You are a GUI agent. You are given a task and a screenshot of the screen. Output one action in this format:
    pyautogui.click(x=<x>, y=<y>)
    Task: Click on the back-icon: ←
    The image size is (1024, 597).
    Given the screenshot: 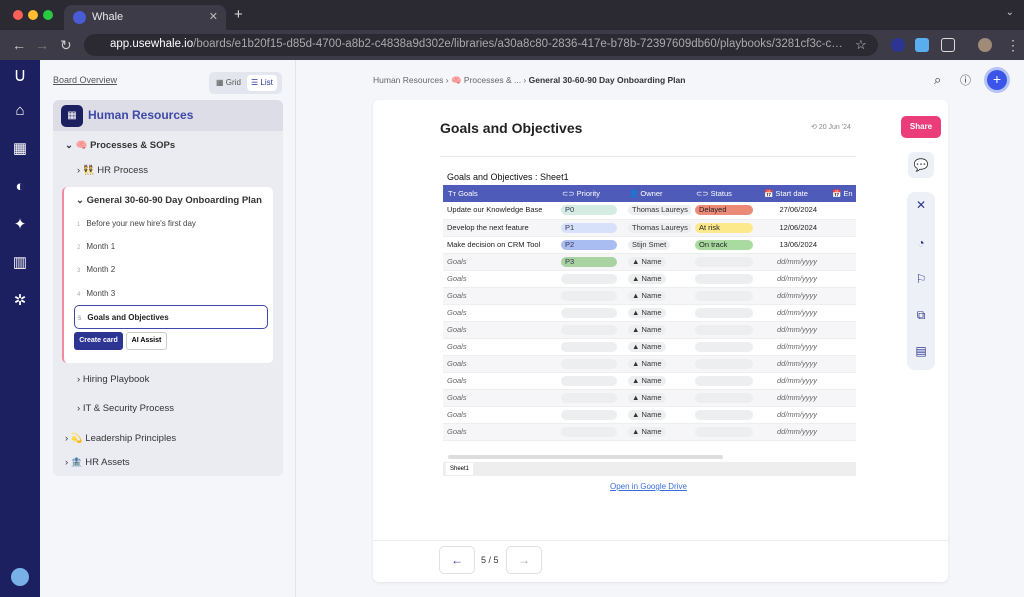 What is the action you would take?
    pyautogui.click(x=19, y=45)
    